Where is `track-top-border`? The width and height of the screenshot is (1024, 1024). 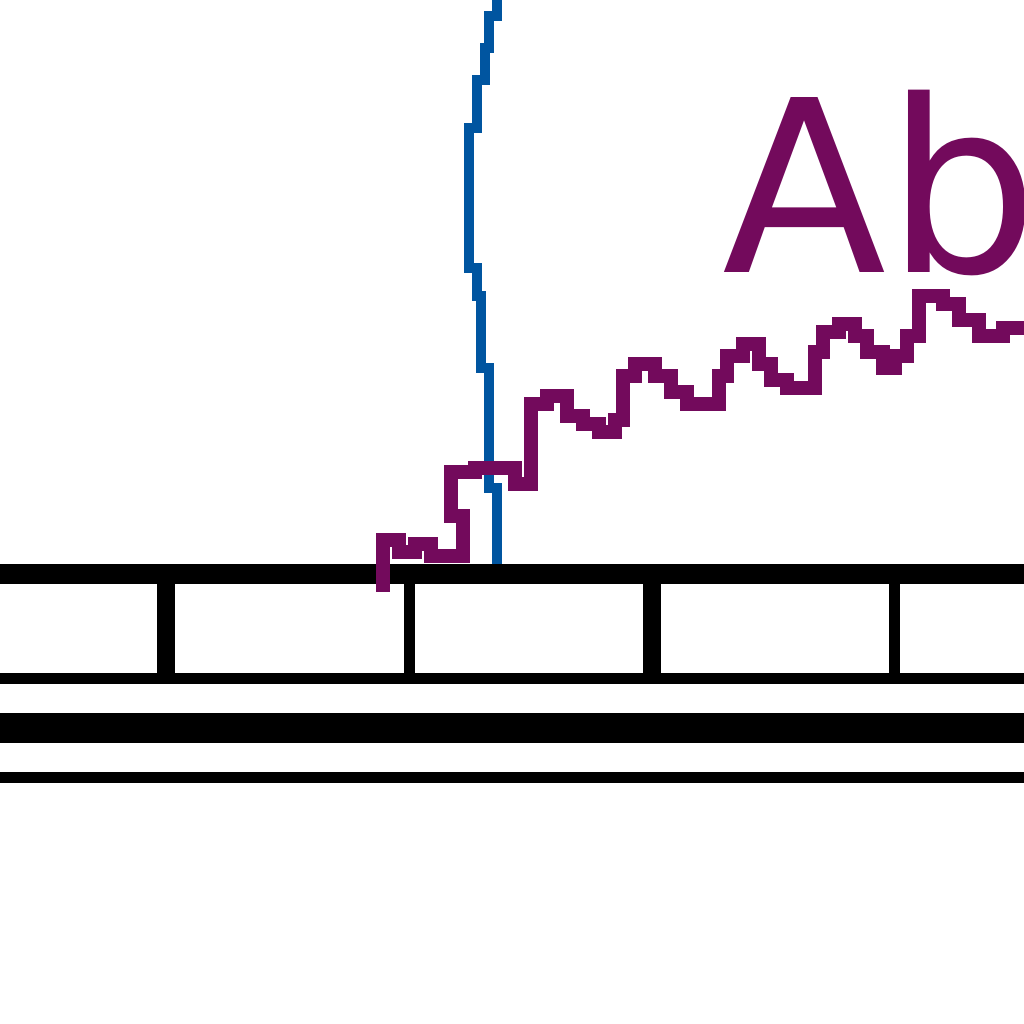 track-top-border is located at coordinates (512, 574).